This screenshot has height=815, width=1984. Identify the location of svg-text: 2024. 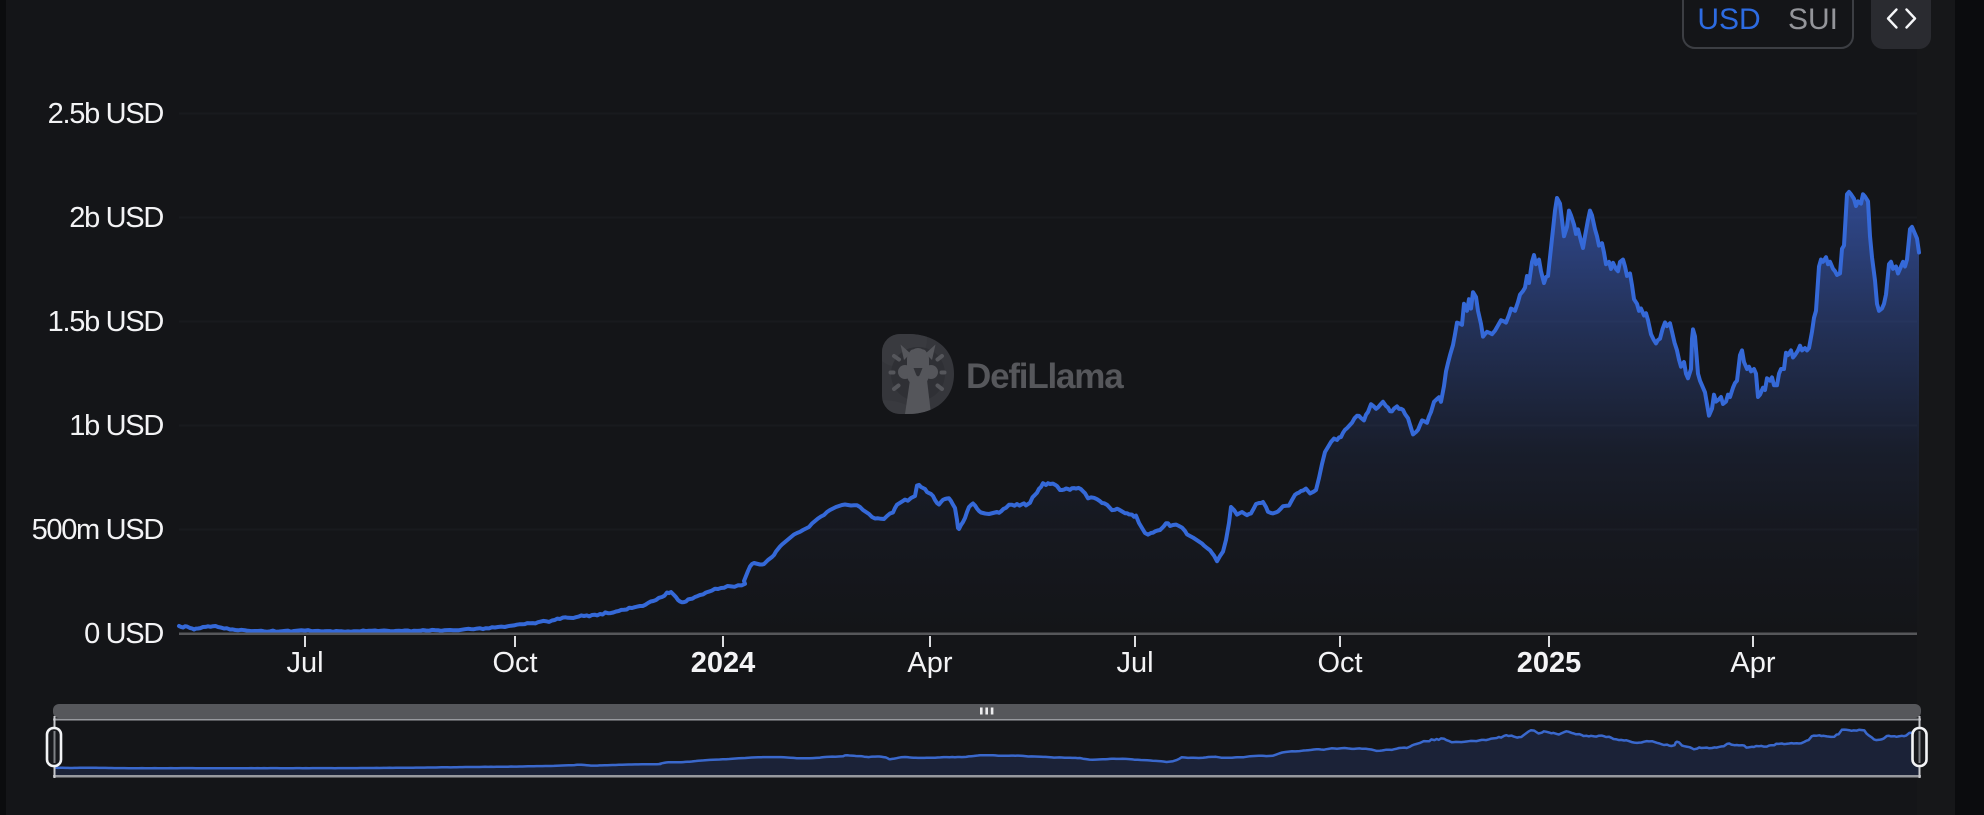
(723, 663).